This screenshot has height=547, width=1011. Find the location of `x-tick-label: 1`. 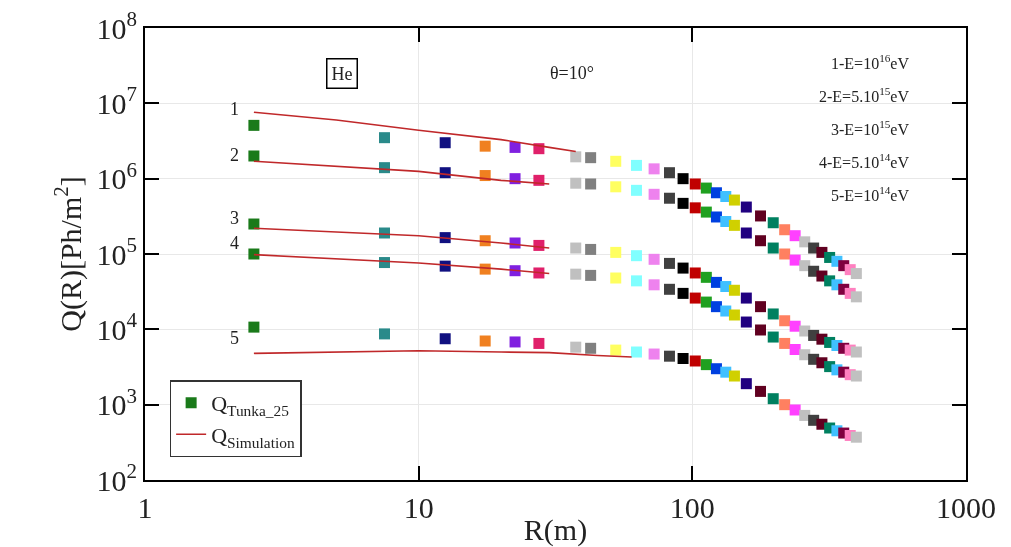

x-tick-label: 1 is located at coordinates (145, 507).